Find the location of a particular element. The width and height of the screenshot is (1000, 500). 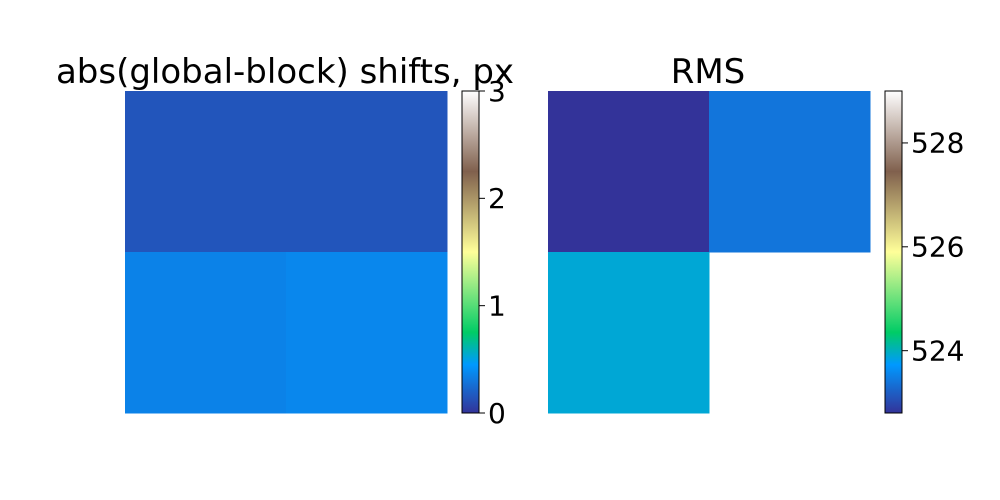

shifts-colorbar-tick-label: 3 is located at coordinates (497, 91).